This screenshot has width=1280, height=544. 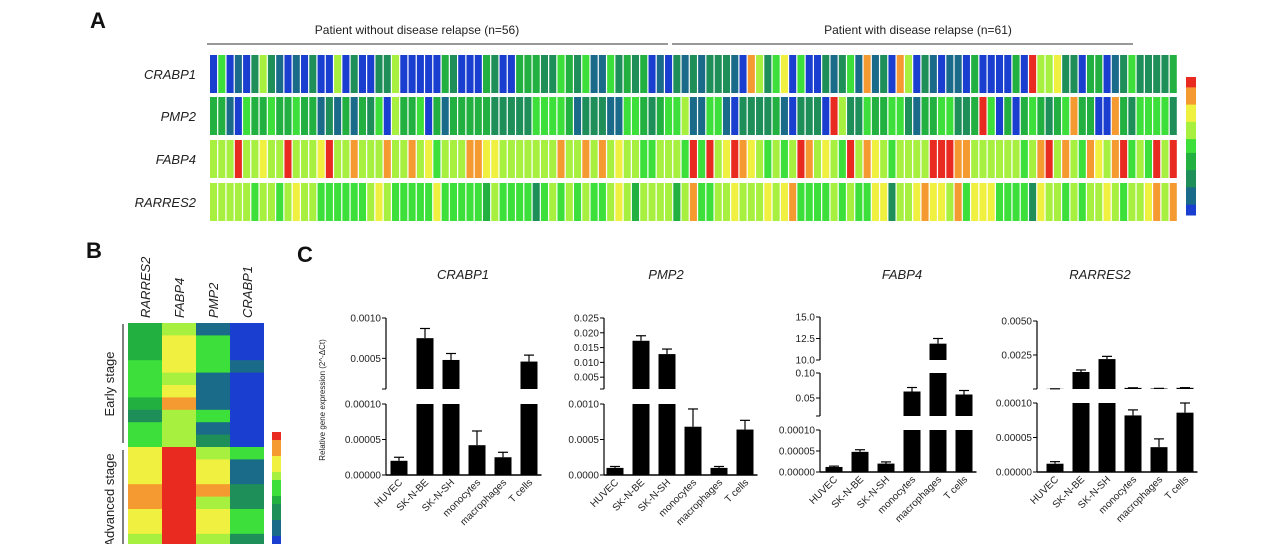 I want to click on group-label-advanced: Advanced stage, so click(x=109, y=498).